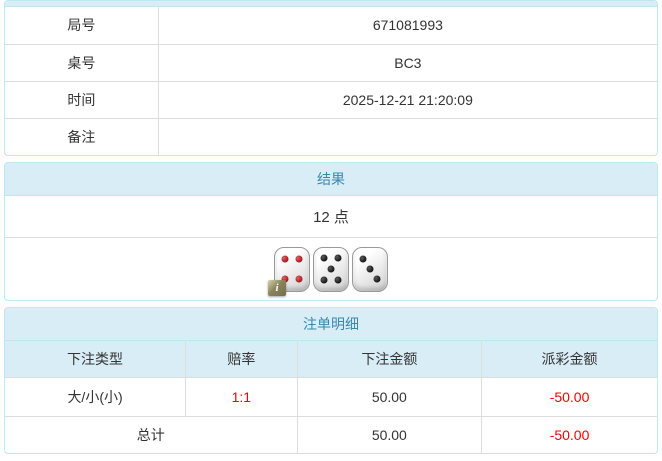 The height and width of the screenshot is (461, 662). I want to click on total-label-cell: 总计, so click(151, 434).